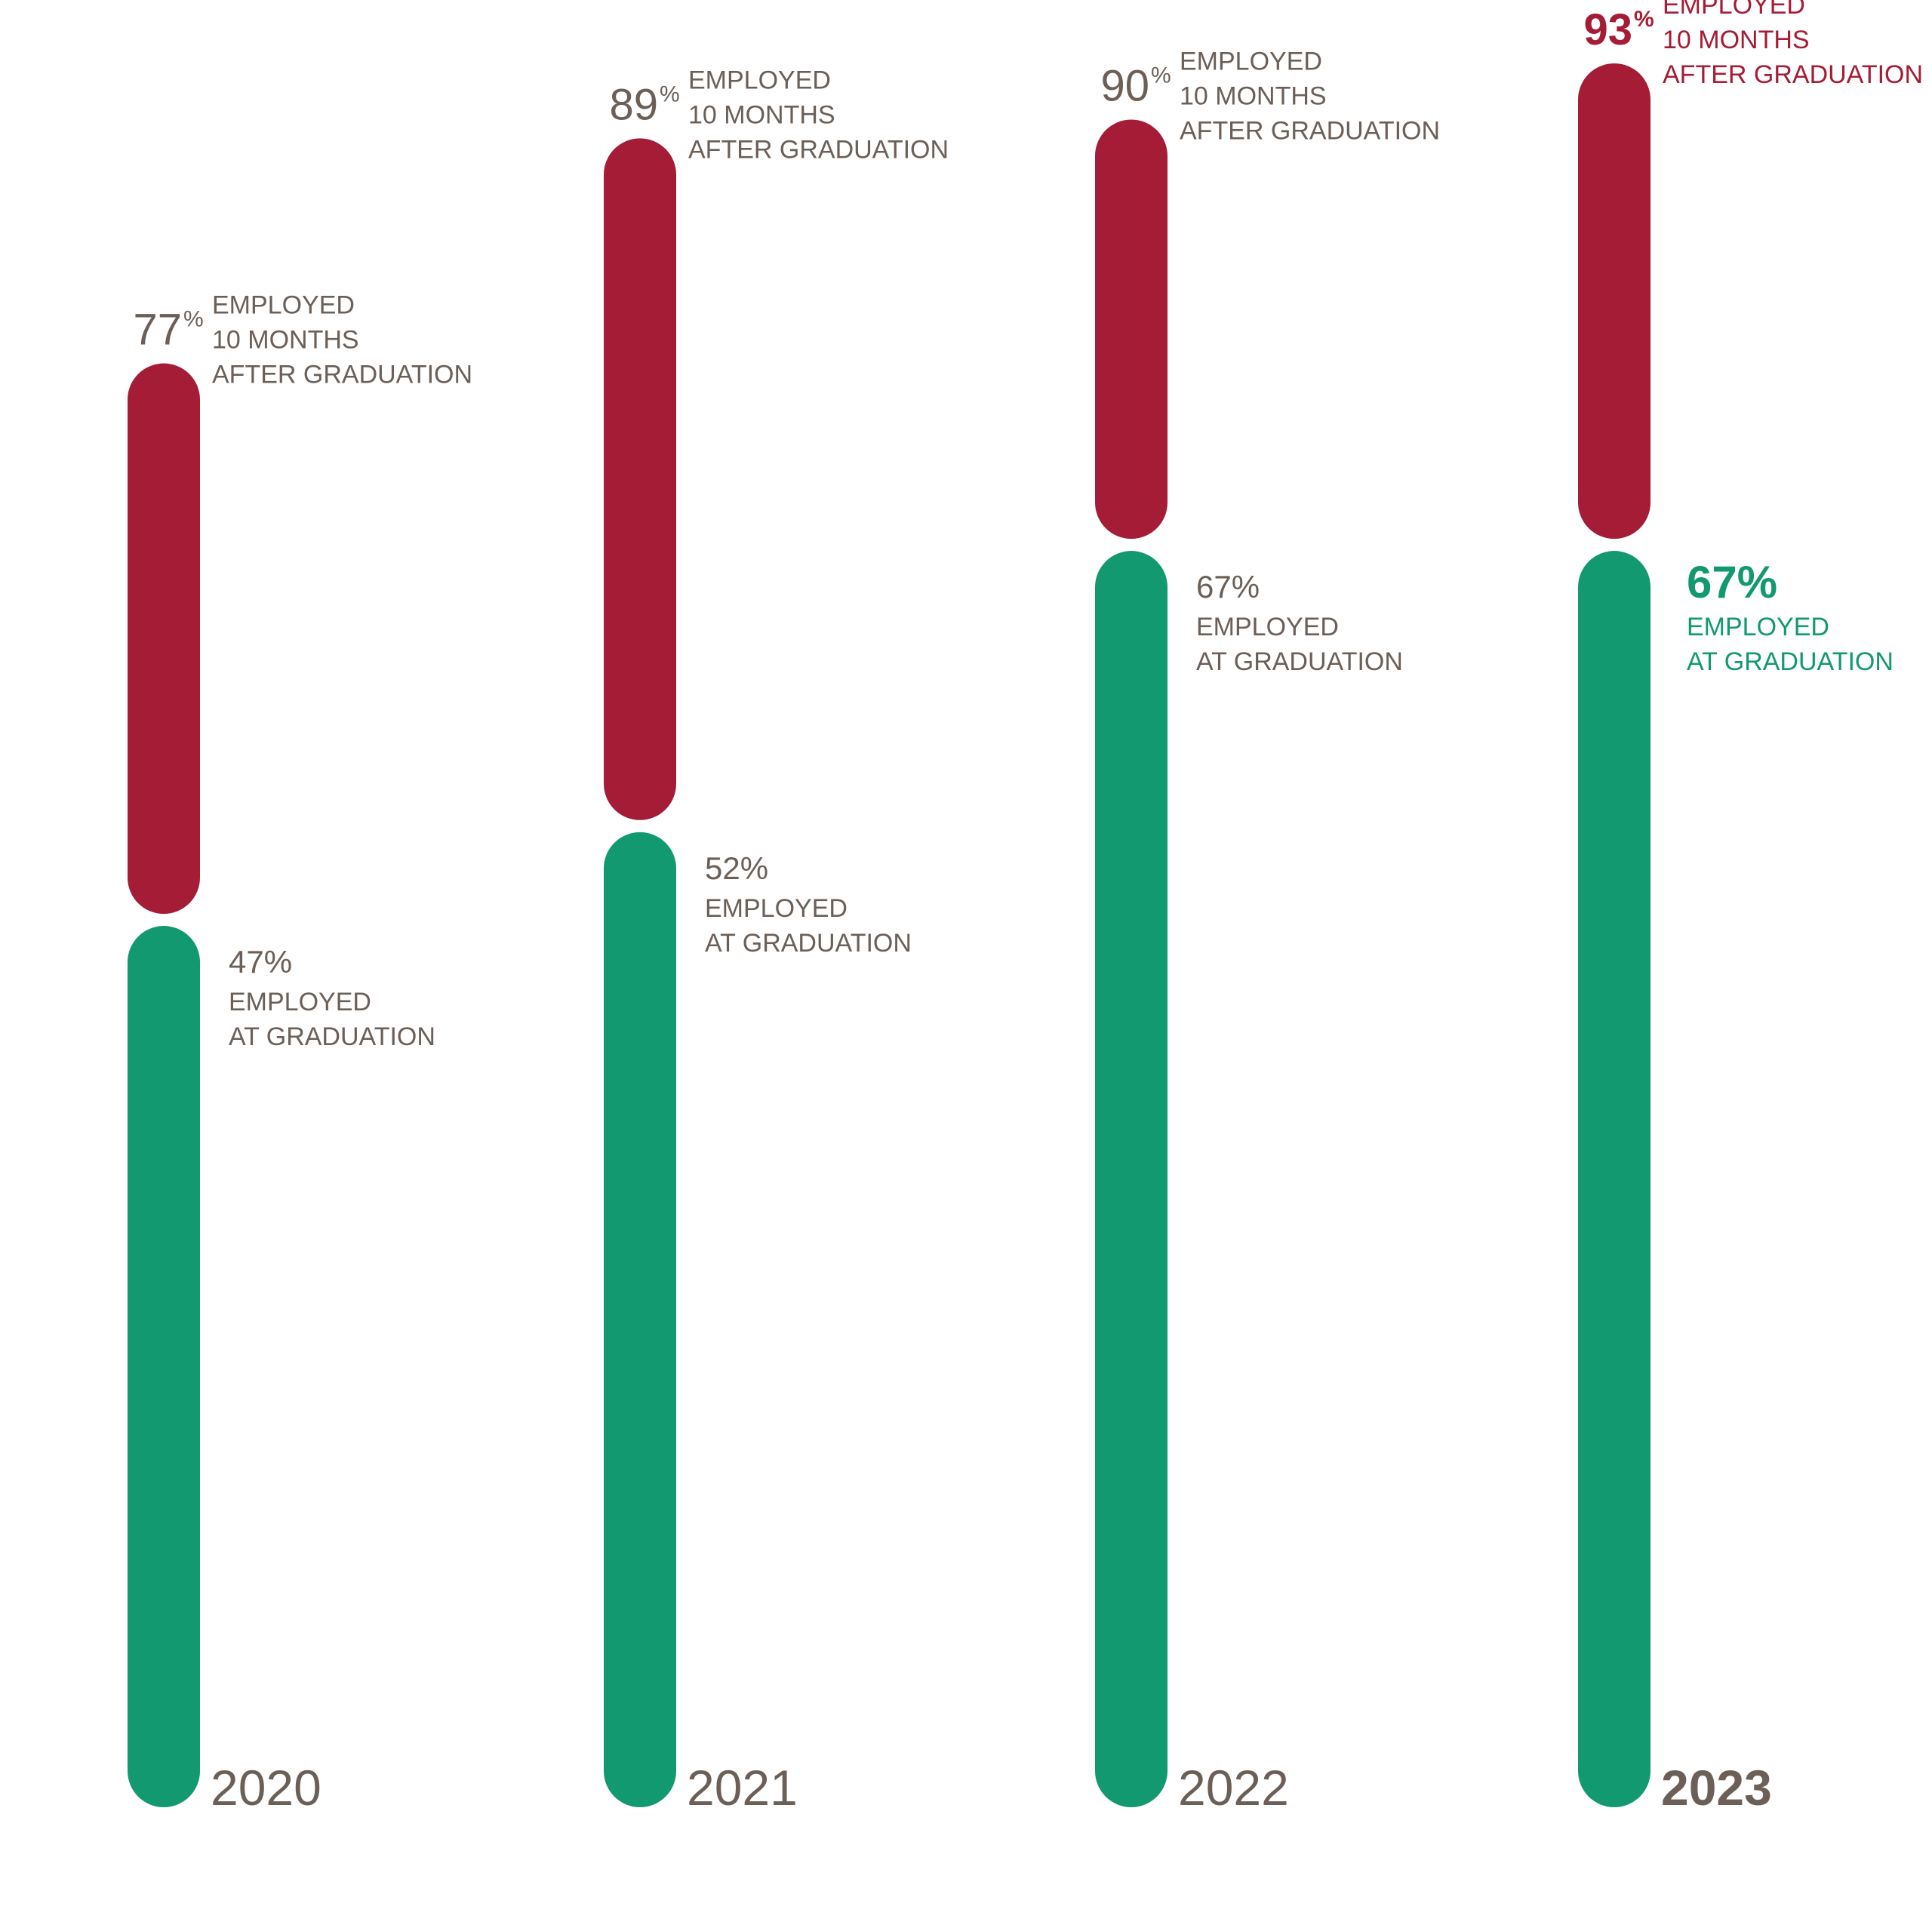 The width and height of the screenshot is (1932, 1931). What do you see at coordinates (640, 479) in the screenshot?
I see `bar-after-graduation-2021` at bounding box center [640, 479].